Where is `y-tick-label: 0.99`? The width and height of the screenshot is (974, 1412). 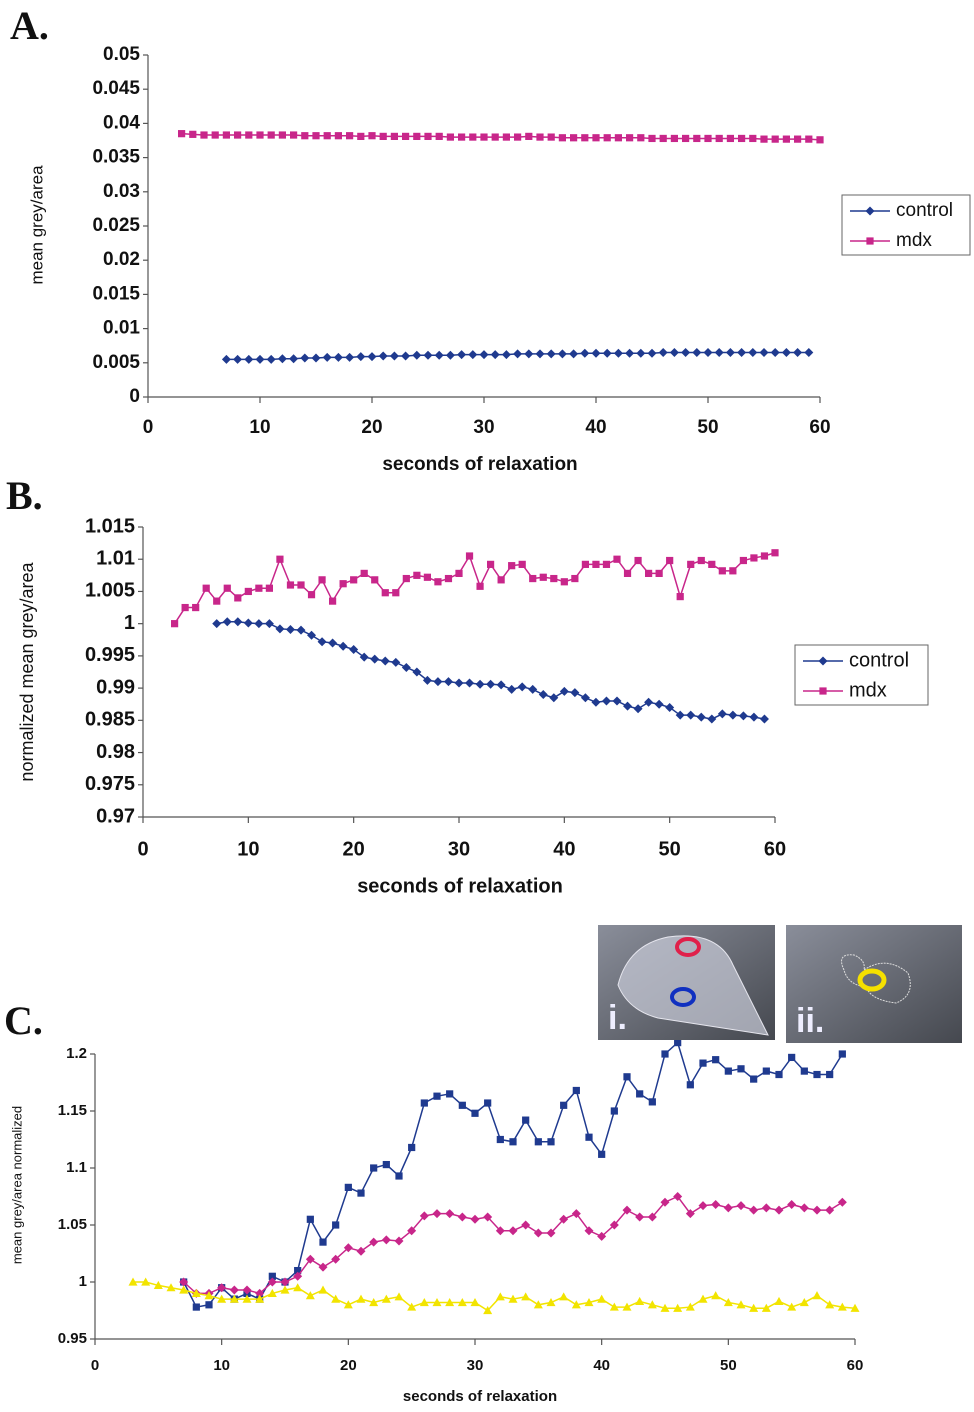
y-tick-label: 0.99 is located at coordinates (115, 687).